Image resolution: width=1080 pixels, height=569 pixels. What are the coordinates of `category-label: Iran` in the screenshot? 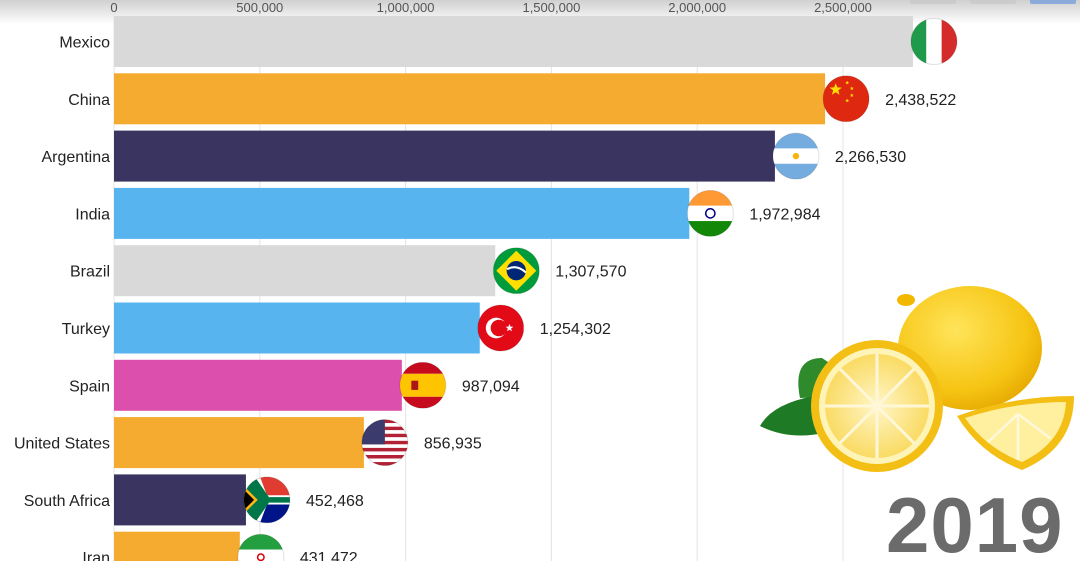 It's located at (96, 555).